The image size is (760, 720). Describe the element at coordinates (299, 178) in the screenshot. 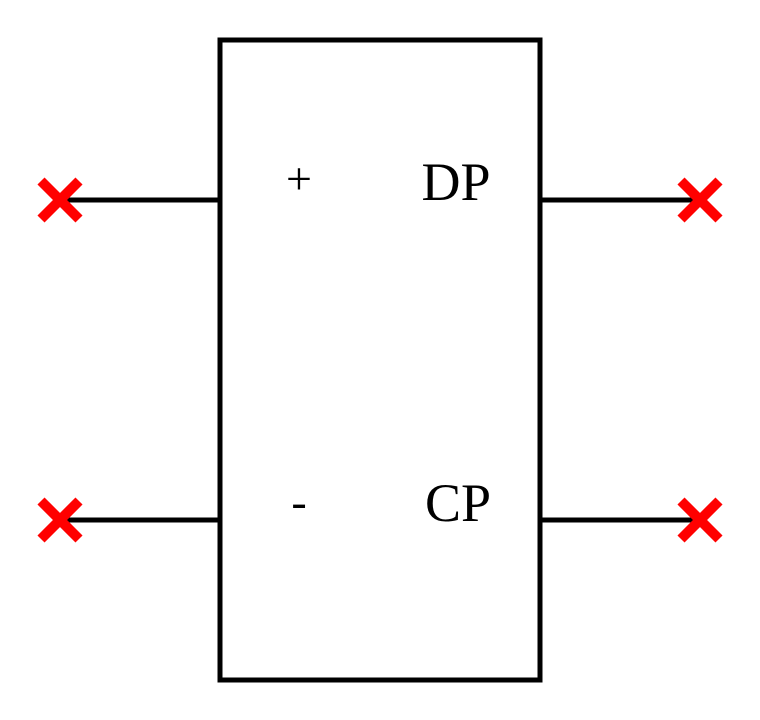

I see `port-label-plus: +` at that location.